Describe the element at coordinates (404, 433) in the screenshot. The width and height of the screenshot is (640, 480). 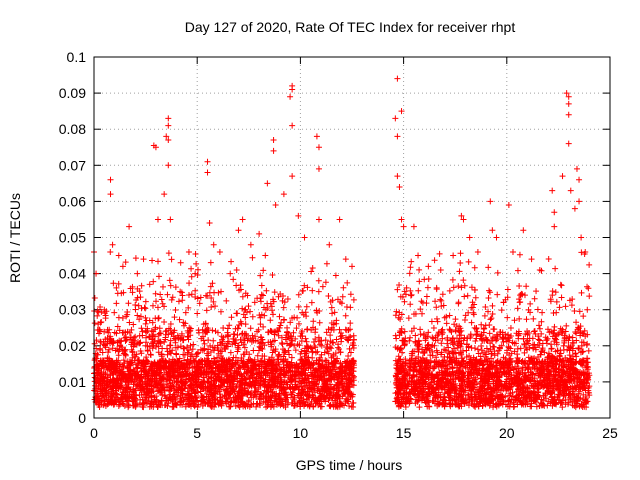
I see `x-tick-label: 15` at that location.